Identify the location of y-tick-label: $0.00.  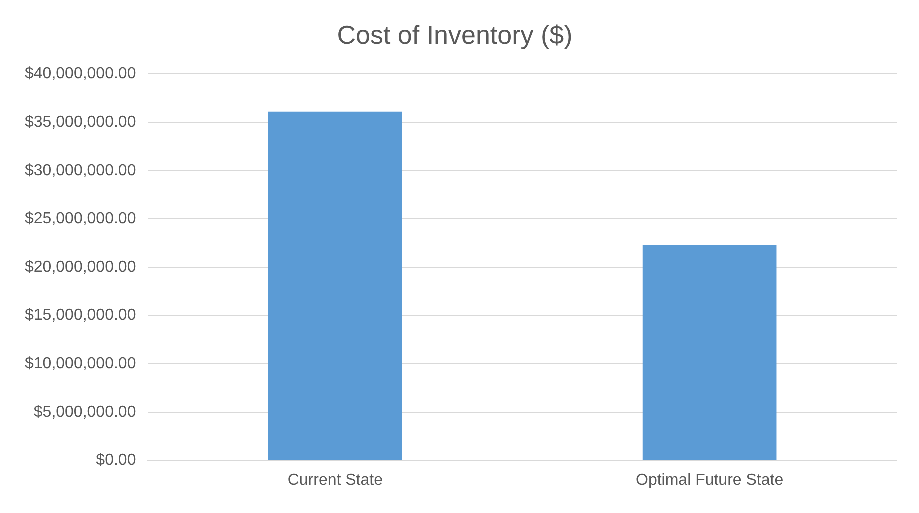
(116, 461).